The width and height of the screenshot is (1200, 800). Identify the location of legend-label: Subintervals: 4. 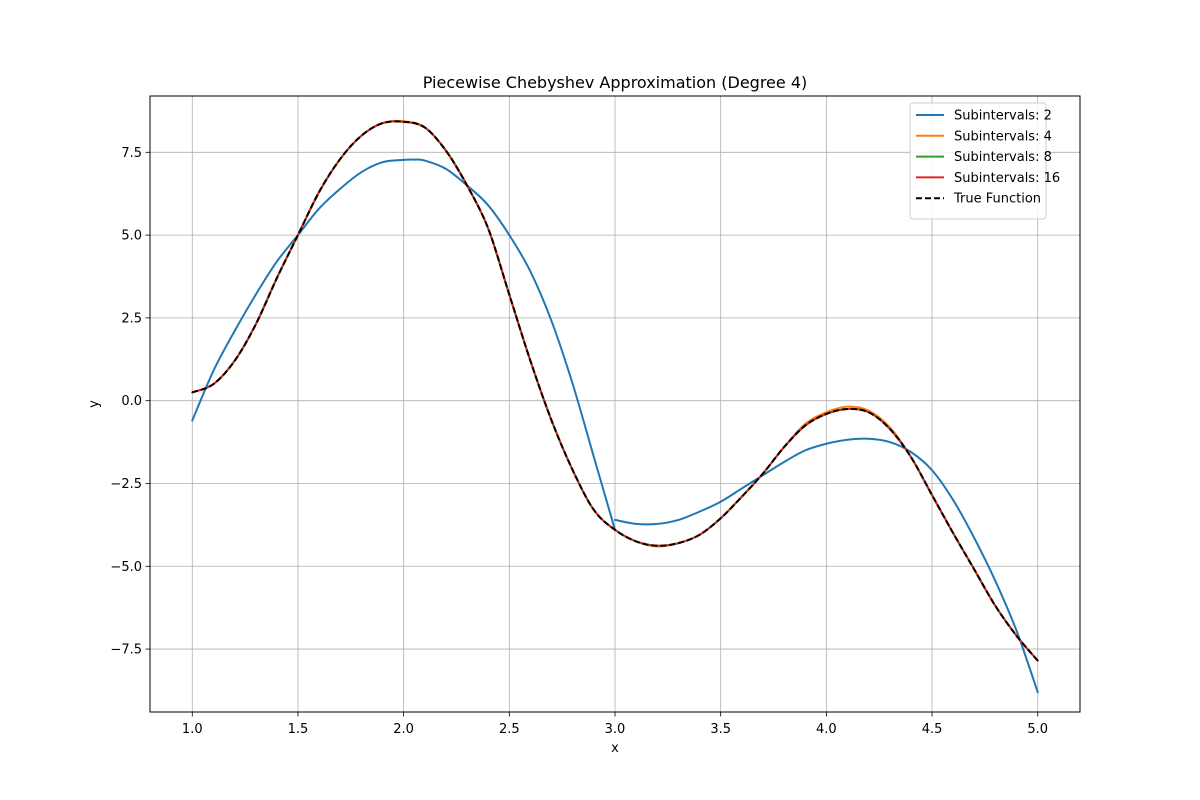
(1003, 136).